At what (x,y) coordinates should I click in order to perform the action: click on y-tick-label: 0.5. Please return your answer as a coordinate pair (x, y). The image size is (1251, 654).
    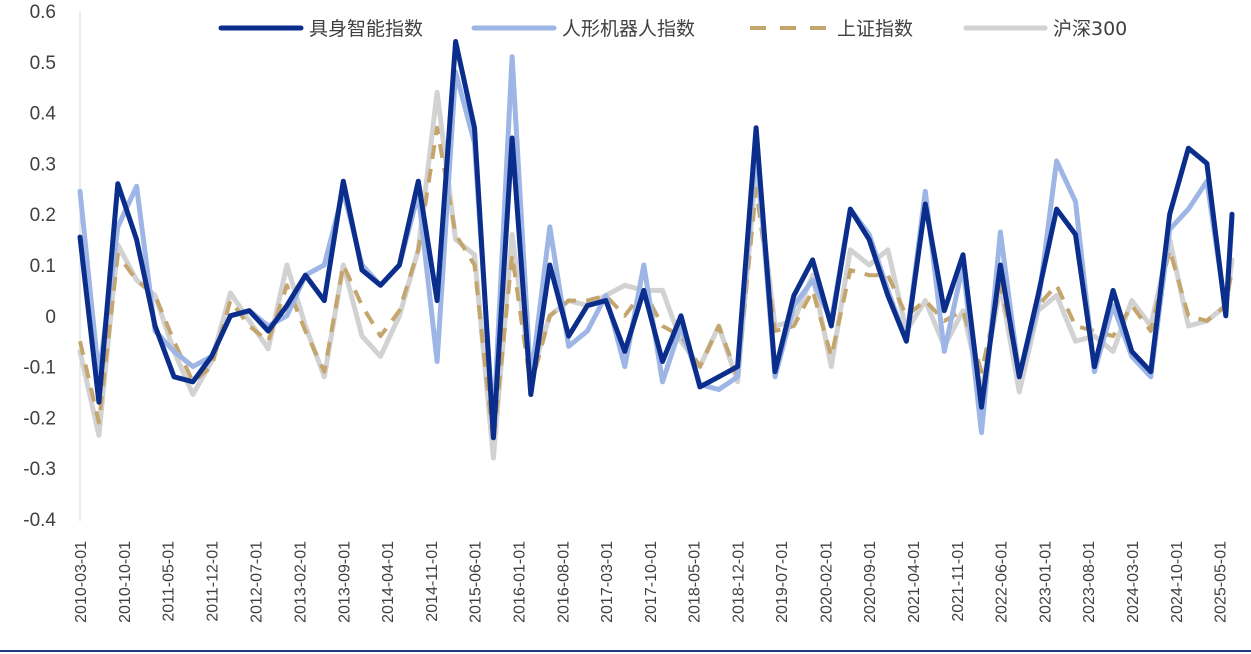
    Looking at the image, I should click on (43, 63).